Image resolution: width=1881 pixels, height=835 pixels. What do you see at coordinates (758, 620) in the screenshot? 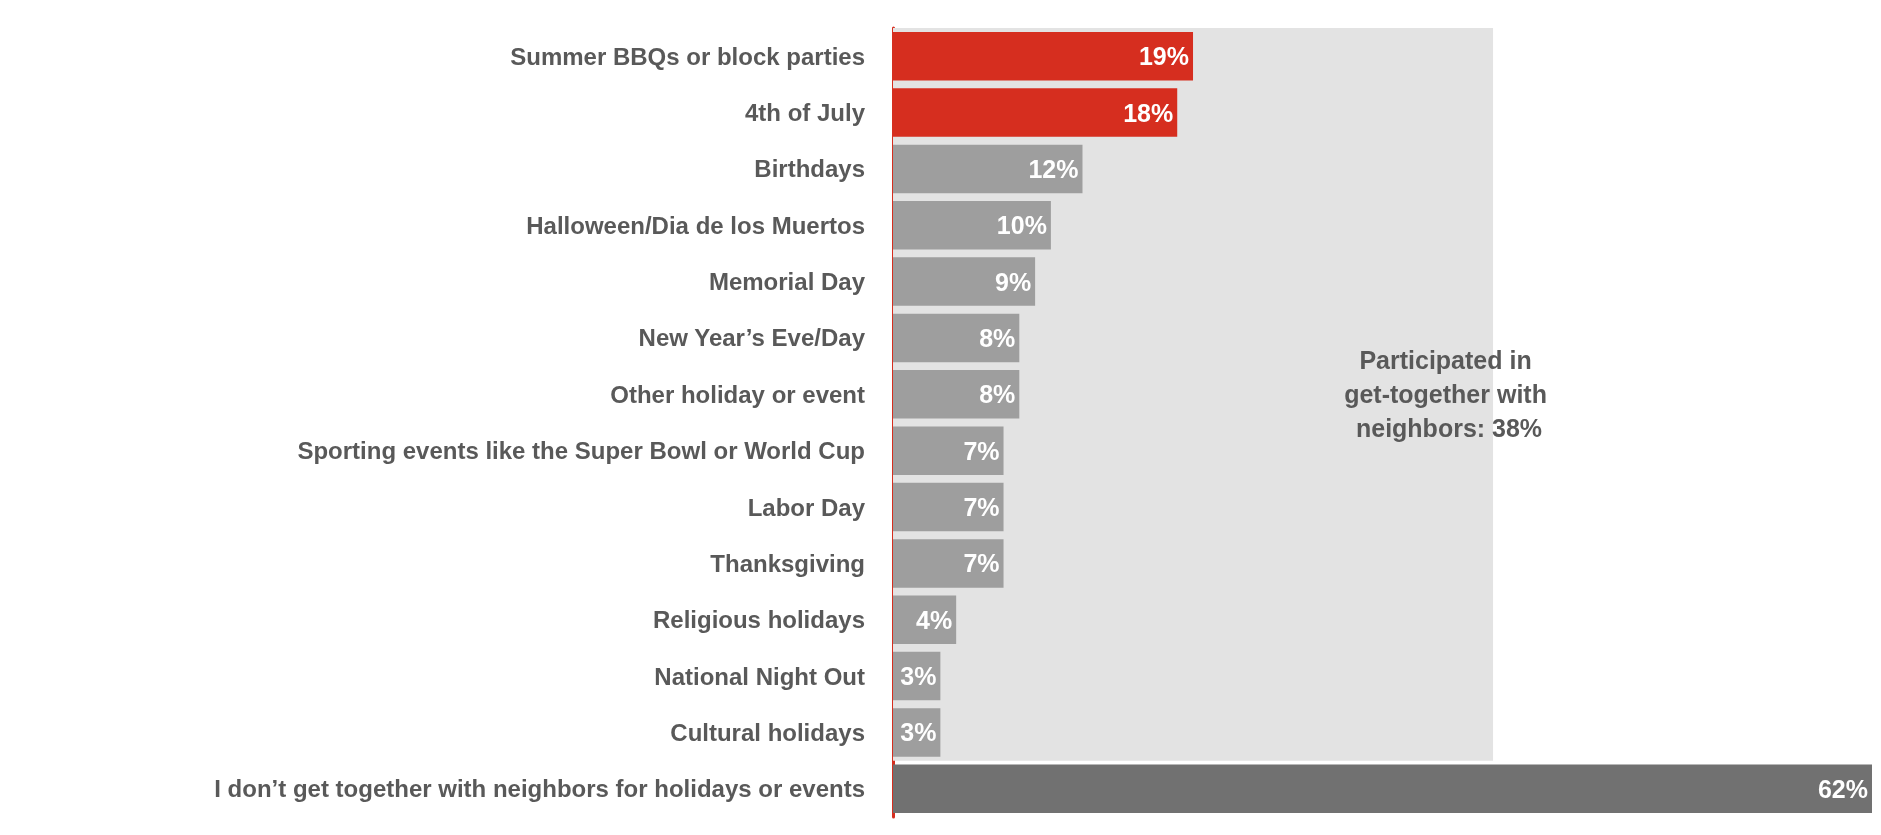
I see `y-tick-label: Religious holidays` at bounding box center [758, 620].